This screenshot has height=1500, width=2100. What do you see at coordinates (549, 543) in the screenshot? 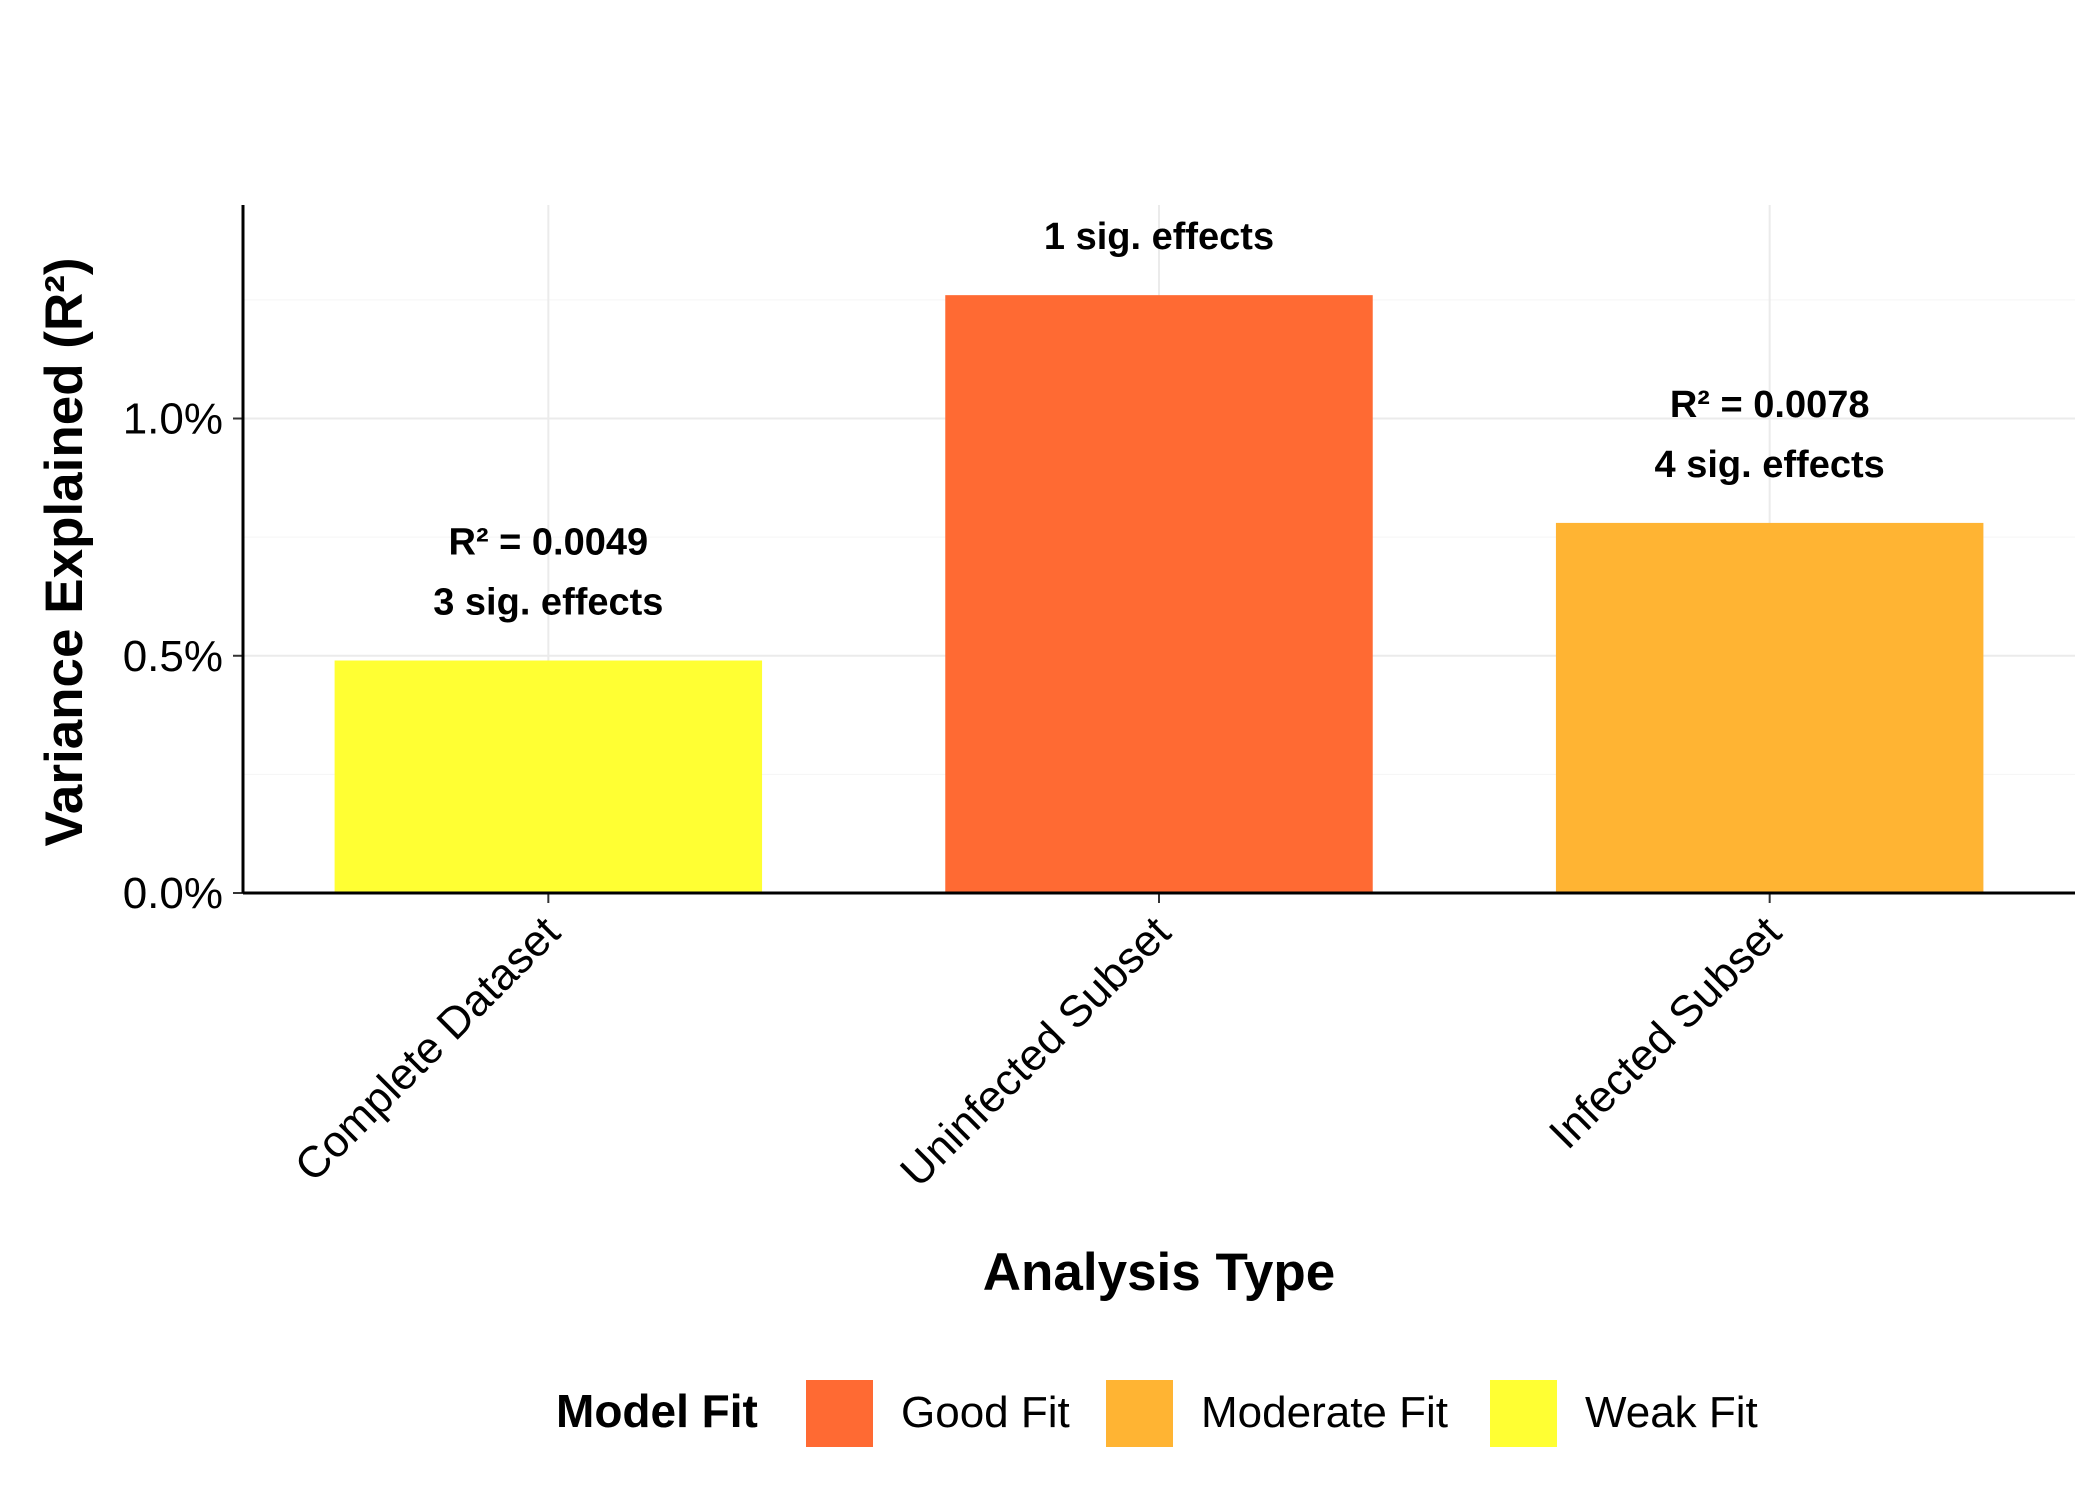
I see `bar-r2-label: R² = 0.0049` at bounding box center [549, 543].